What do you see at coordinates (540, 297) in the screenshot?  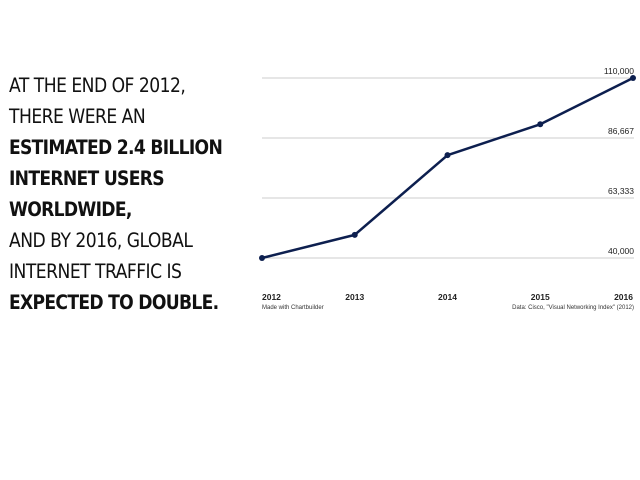 I see `x-tick-label: 2015` at bounding box center [540, 297].